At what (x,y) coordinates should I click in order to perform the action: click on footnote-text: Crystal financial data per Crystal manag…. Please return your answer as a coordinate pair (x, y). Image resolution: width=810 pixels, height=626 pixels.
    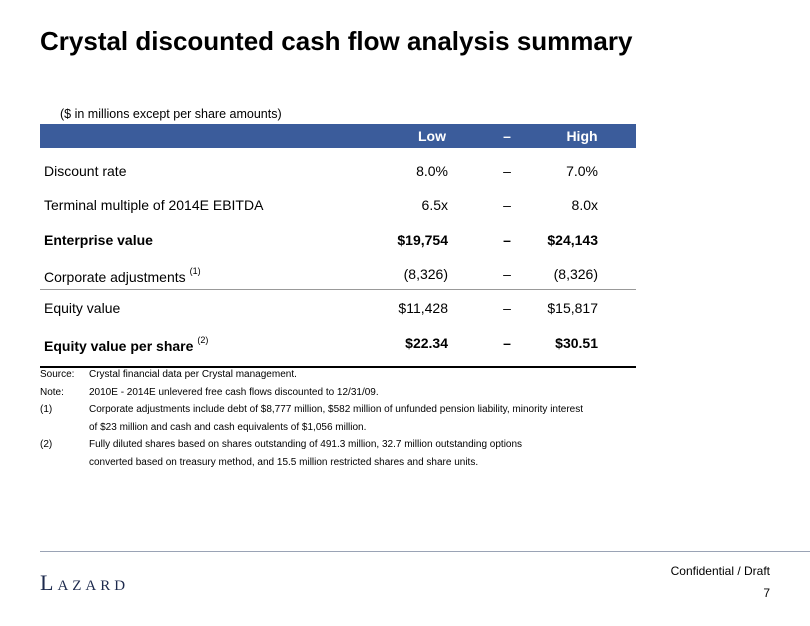
    Looking at the image, I should click on (193, 374).